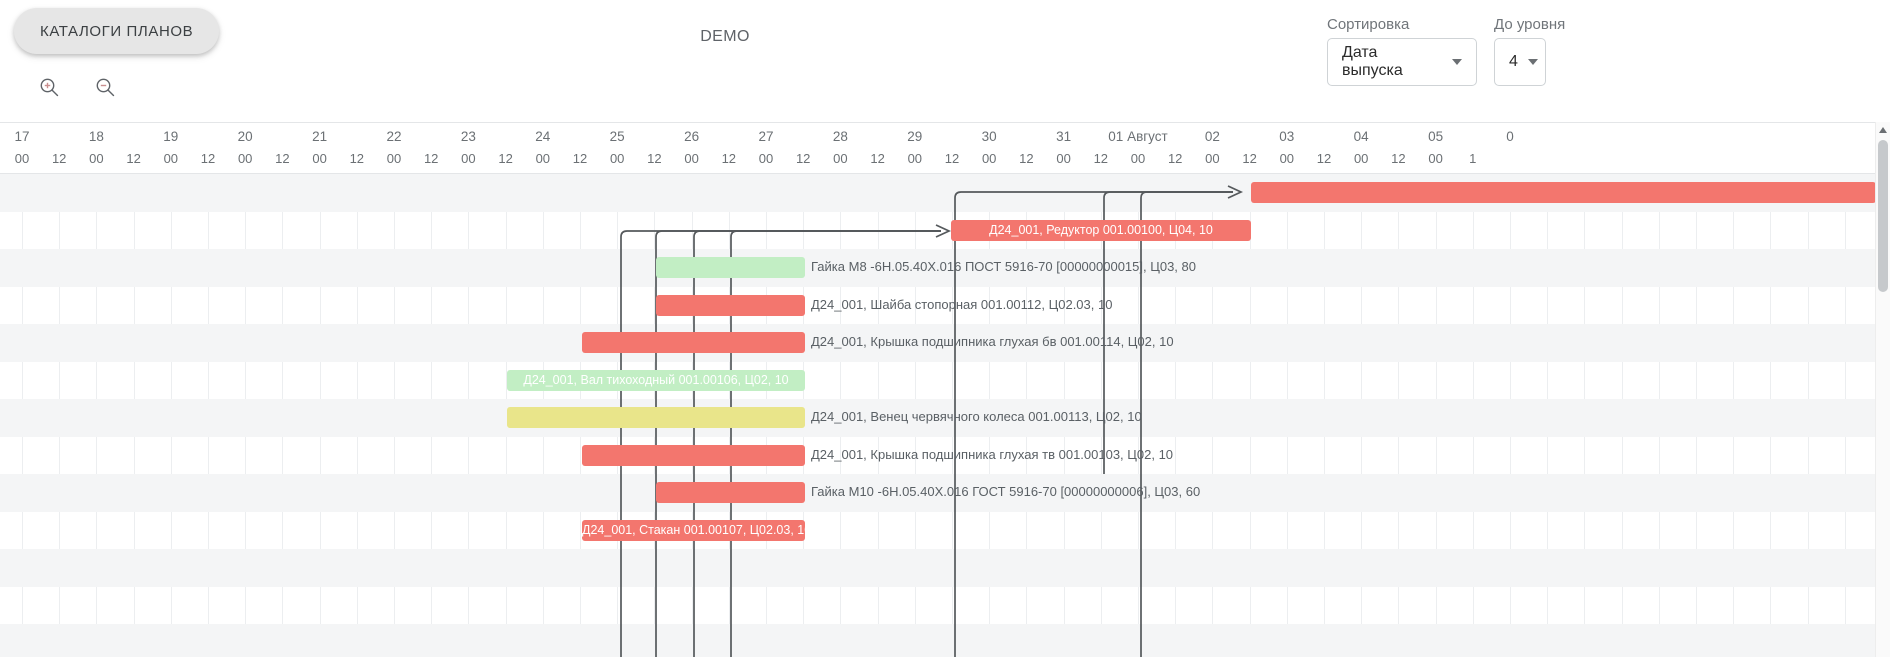 The width and height of the screenshot is (1890, 657). I want to click on task-bar: Д24_001, Стакан 001.00107, Ц02.03, 10, so click(693, 530).